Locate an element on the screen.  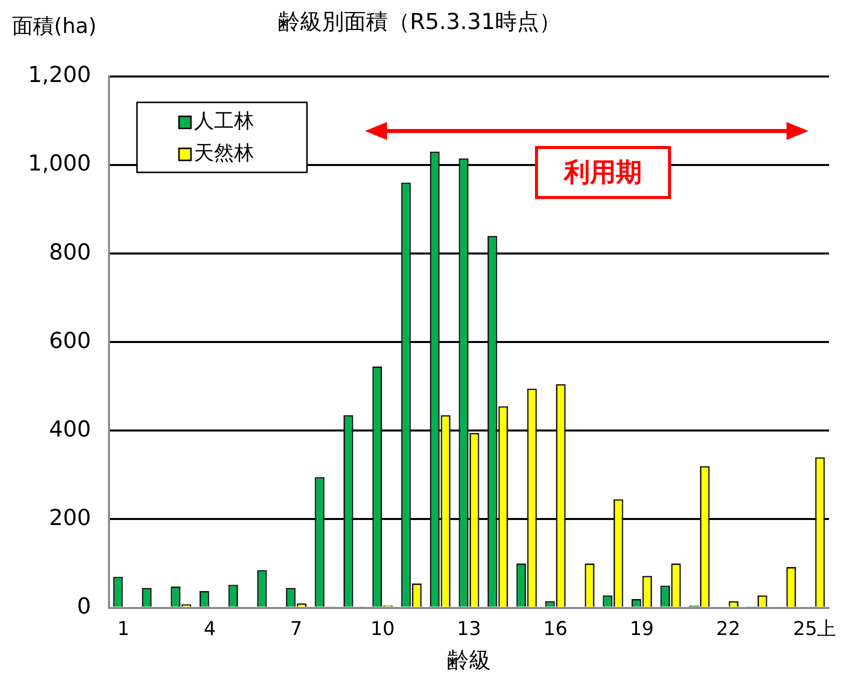
x-tick-label: 19 is located at coordinates (642, 629).